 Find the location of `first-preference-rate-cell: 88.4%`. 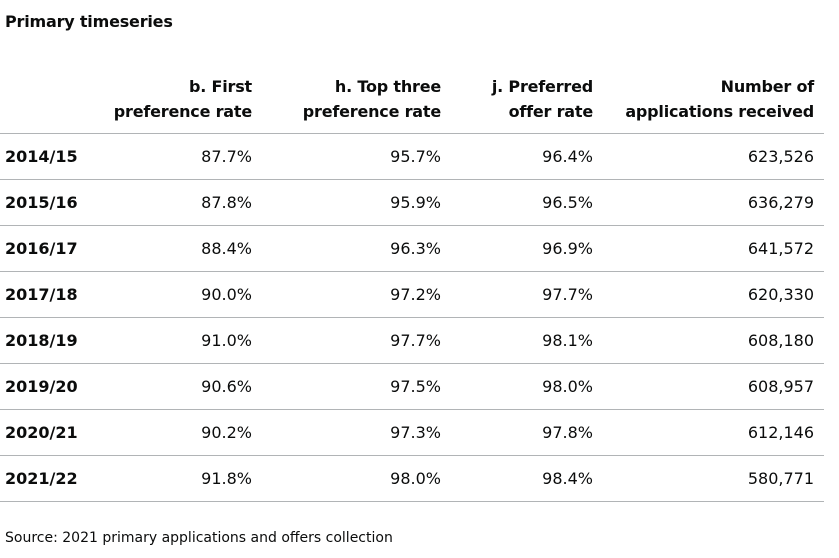

first-preference-rate-cell: 88.4% is located at coordinates (181, 248).